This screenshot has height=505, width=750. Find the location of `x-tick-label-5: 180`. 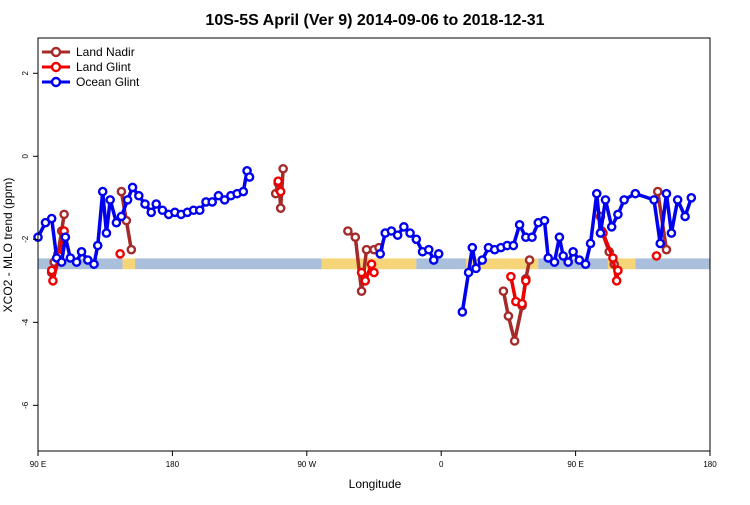

x-tick-label-5: 180 is located at coordinates (710, 464).